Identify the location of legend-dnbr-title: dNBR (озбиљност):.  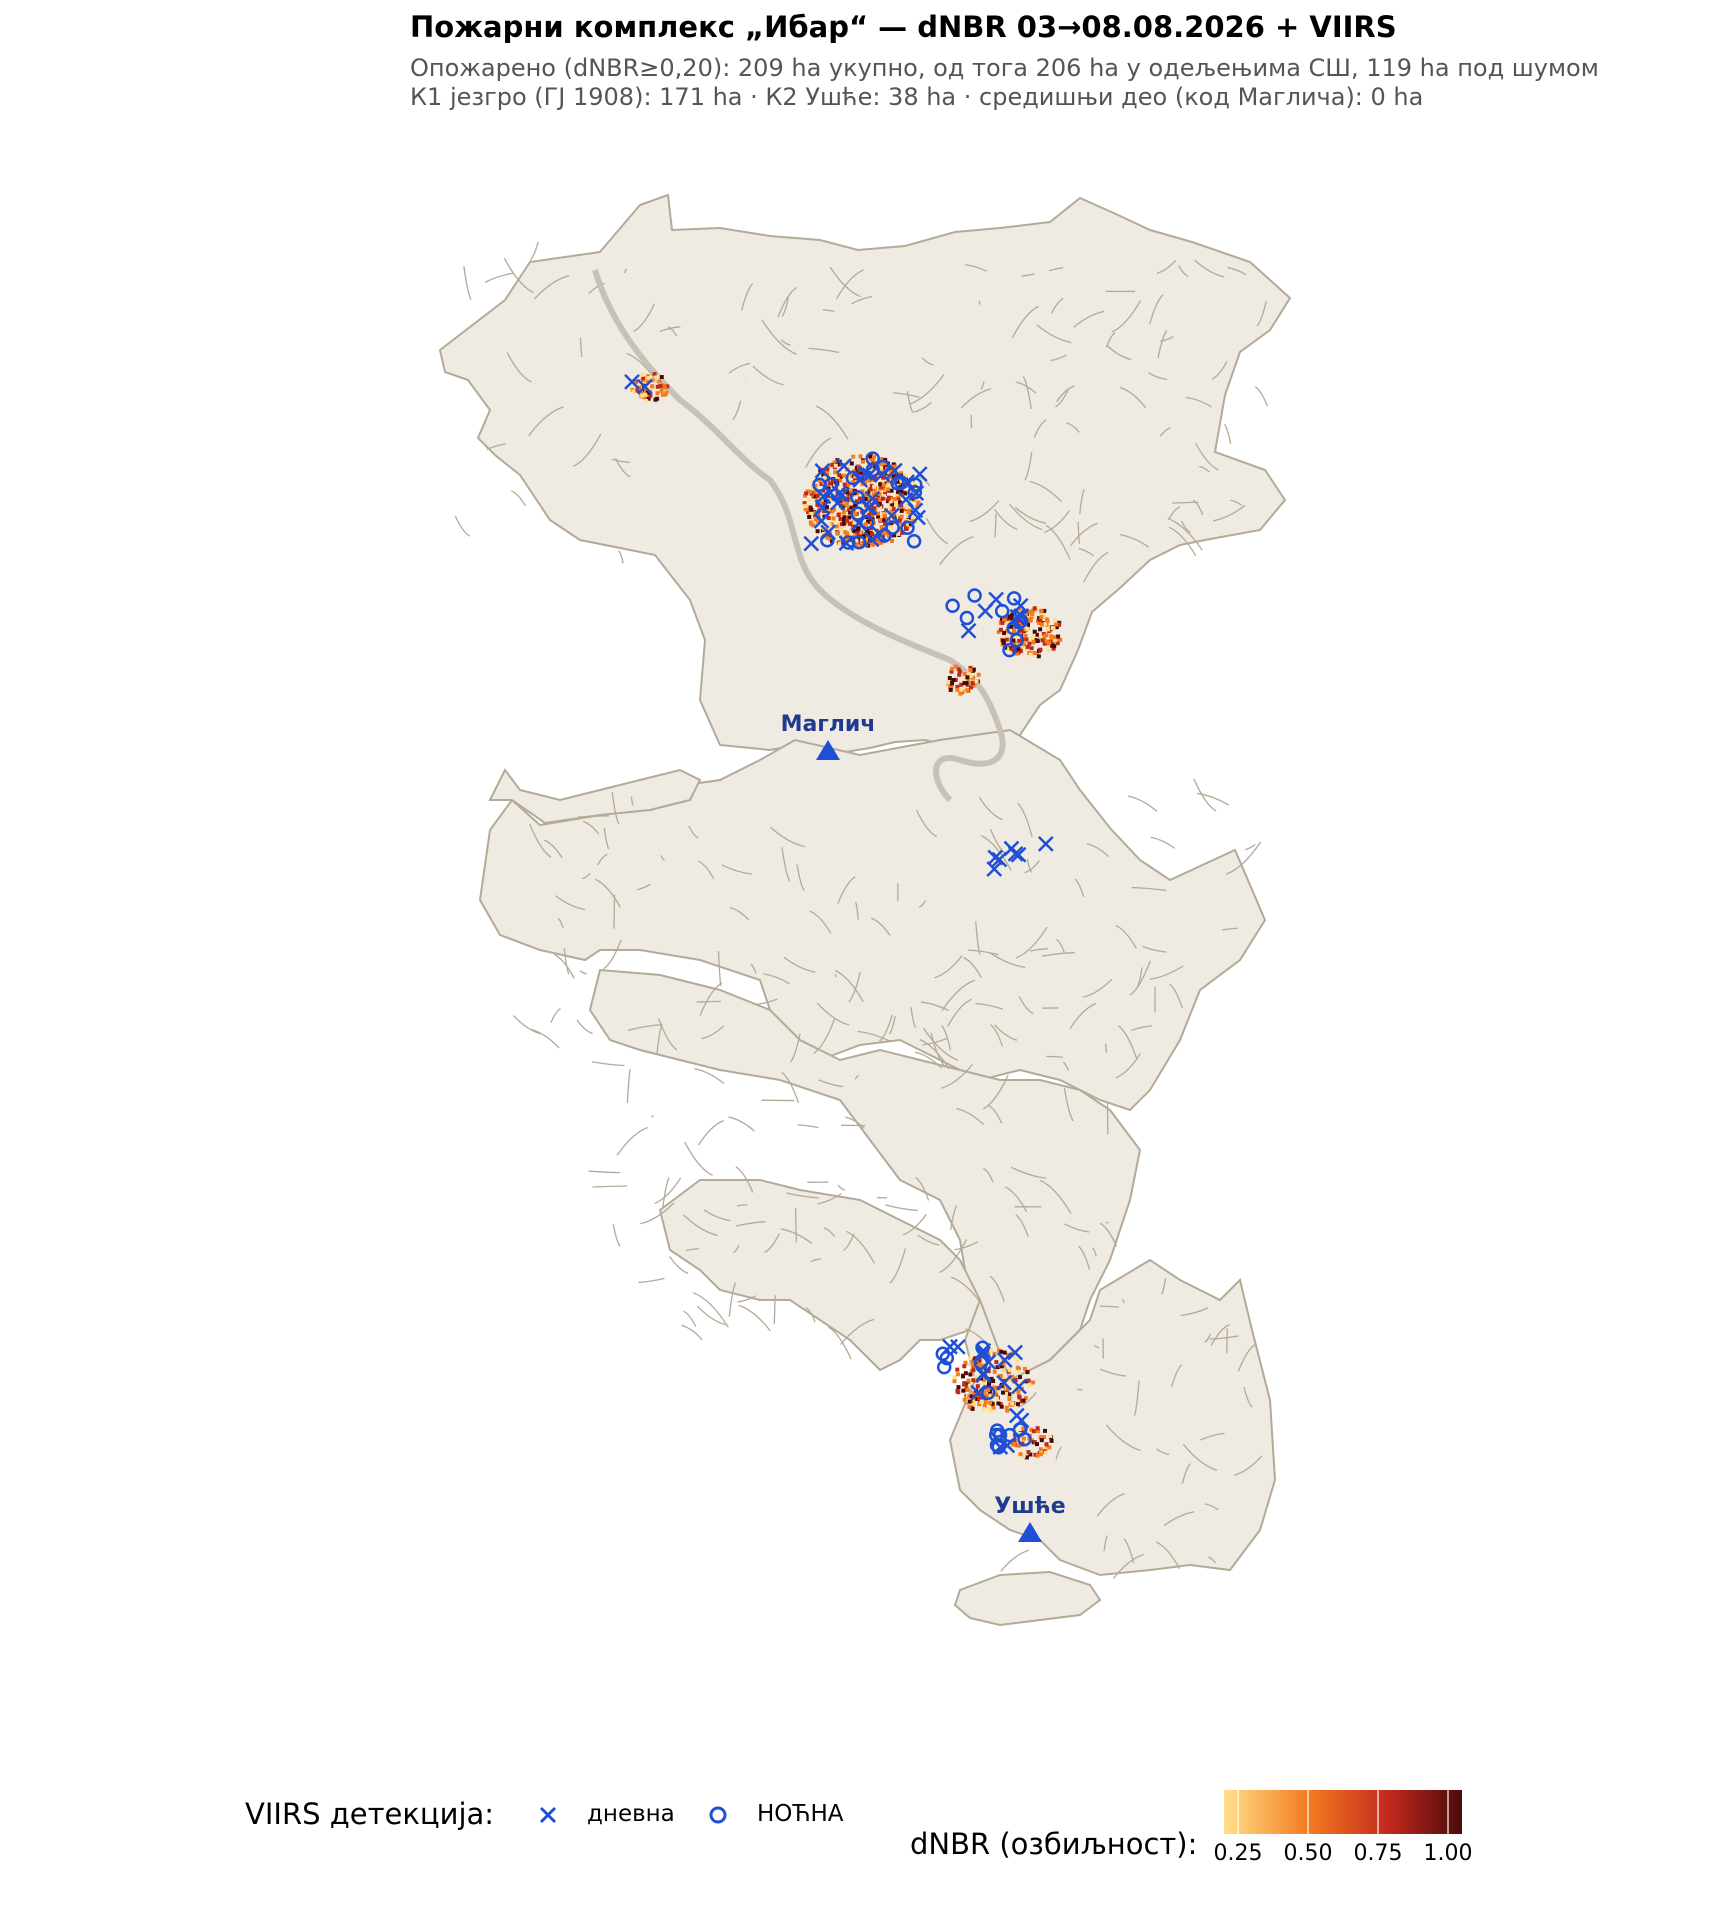
(1054, 1844).